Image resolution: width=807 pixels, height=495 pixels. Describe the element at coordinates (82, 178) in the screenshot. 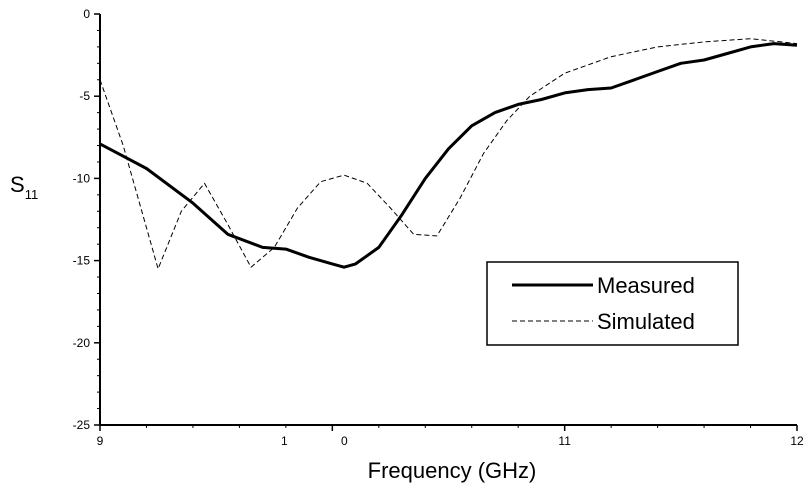

I see `y-tick-label: -10` at that location.